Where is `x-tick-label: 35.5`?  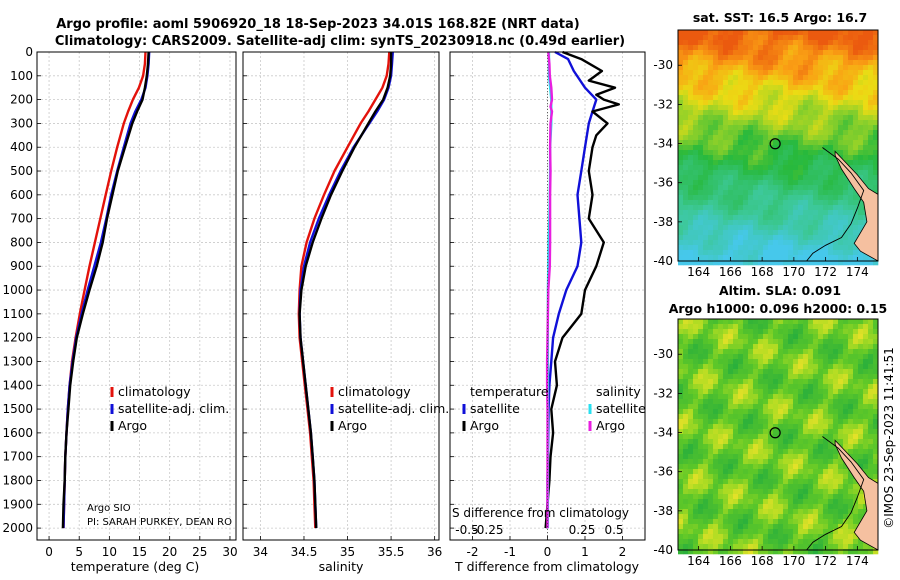 x-tick-label: 35.5 is located at coordinates (391, 552).